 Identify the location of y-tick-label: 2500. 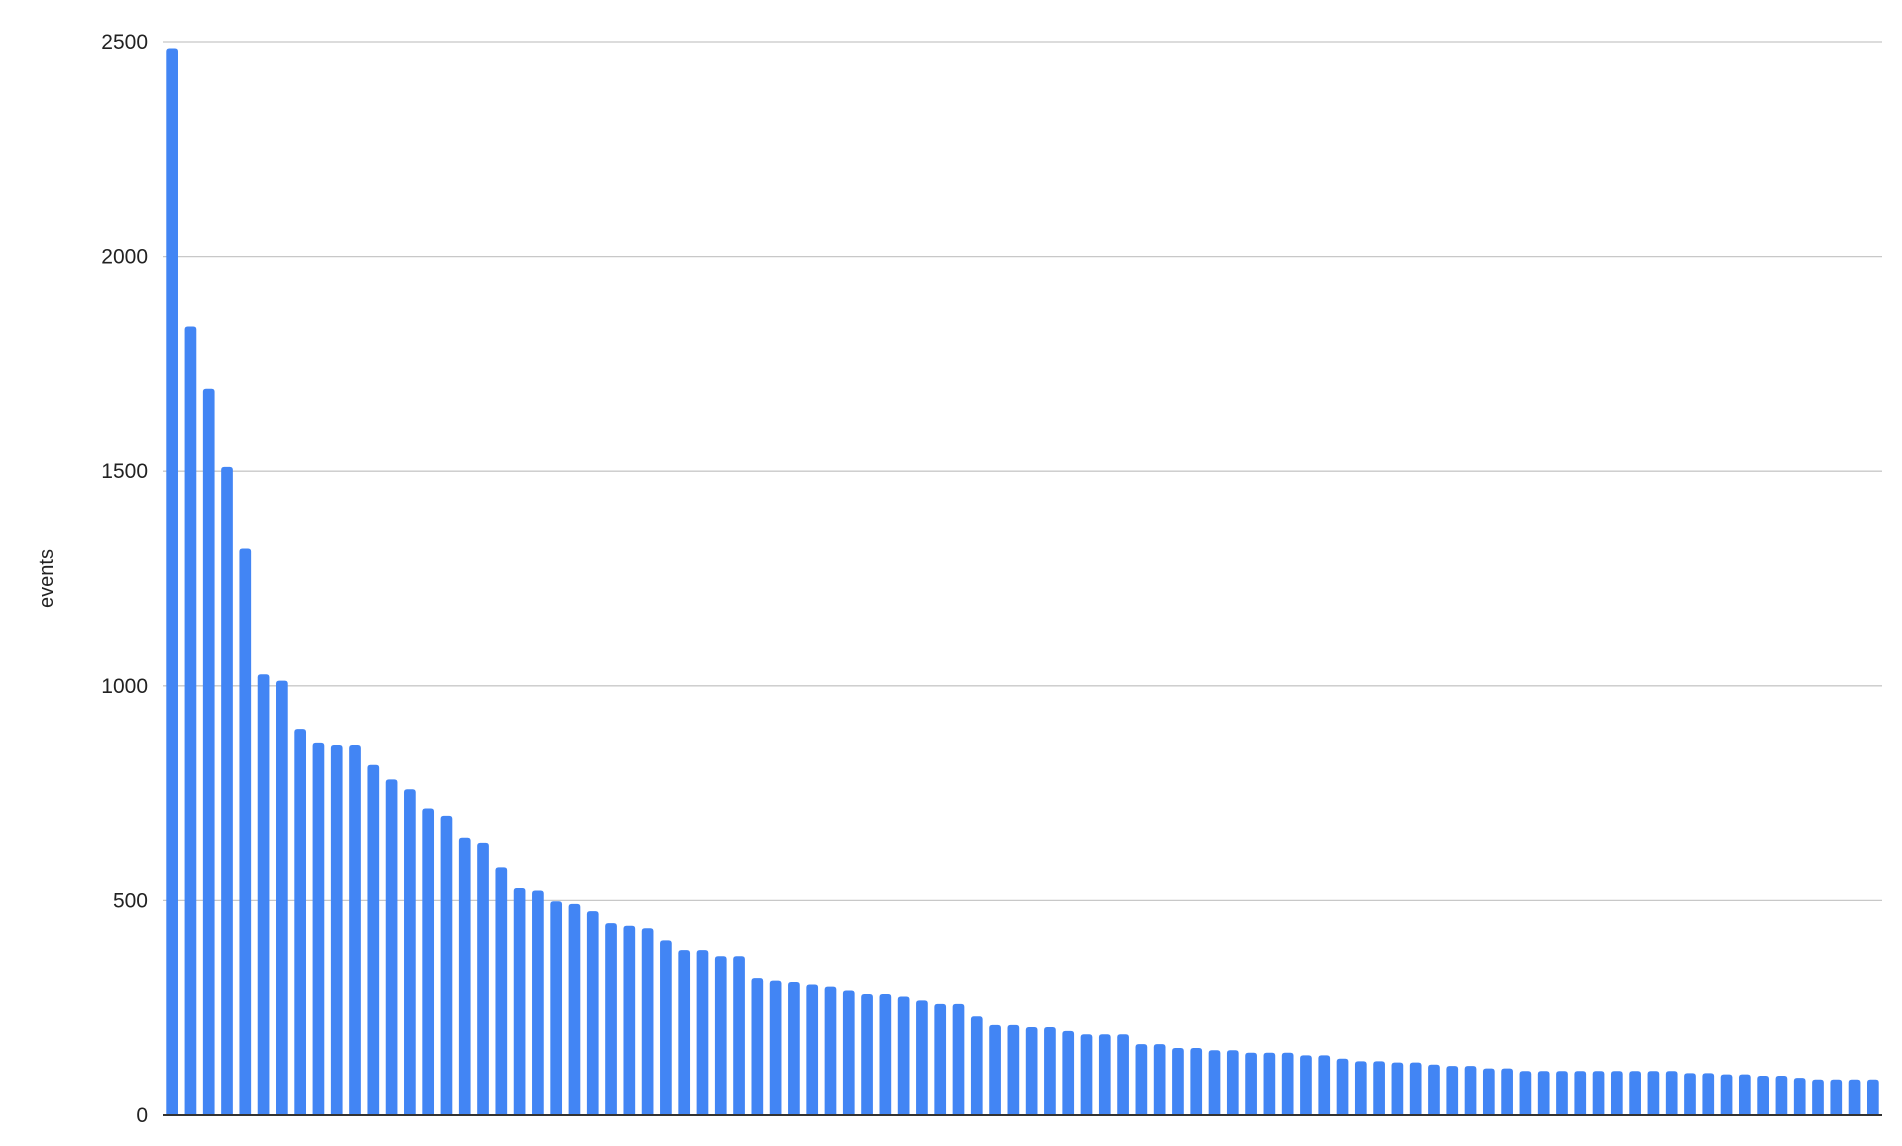
(124, 42).